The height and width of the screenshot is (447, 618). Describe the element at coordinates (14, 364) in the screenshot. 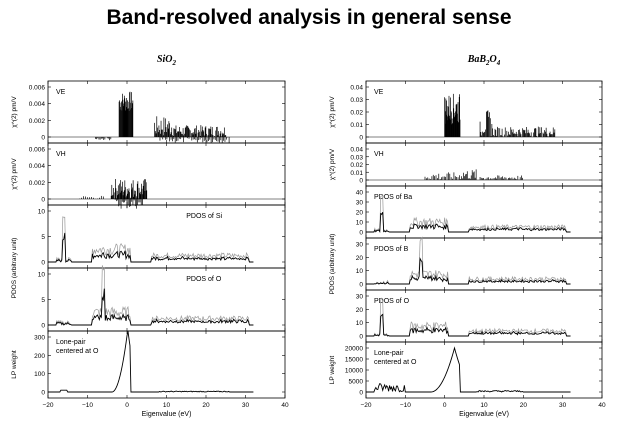

I see `y-axis-label: LP weight` at that location.